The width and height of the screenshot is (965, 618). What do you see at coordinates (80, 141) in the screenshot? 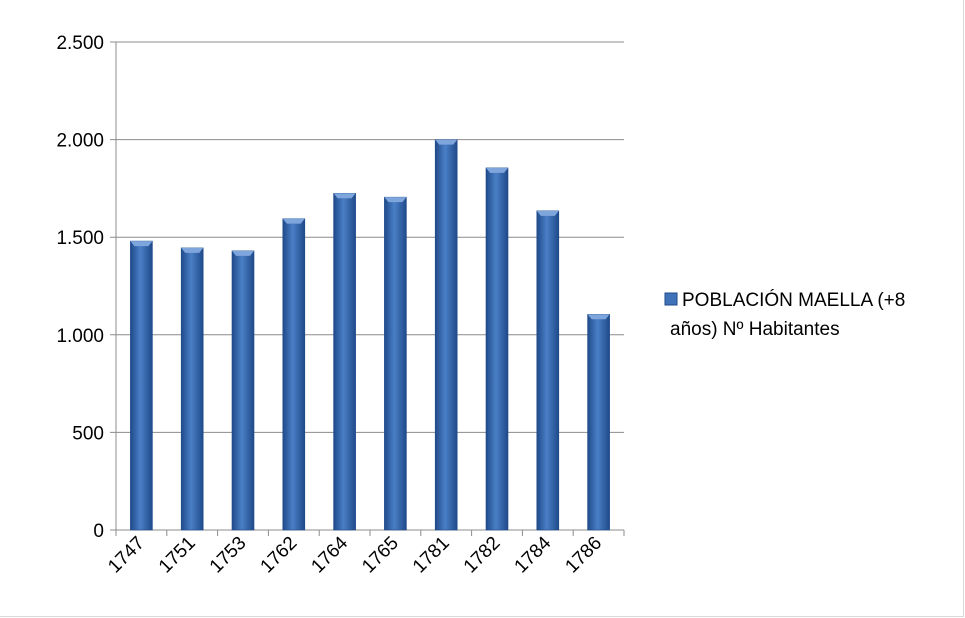
I see `y-tick-label: 2.000` at bounding box center [80, 141].